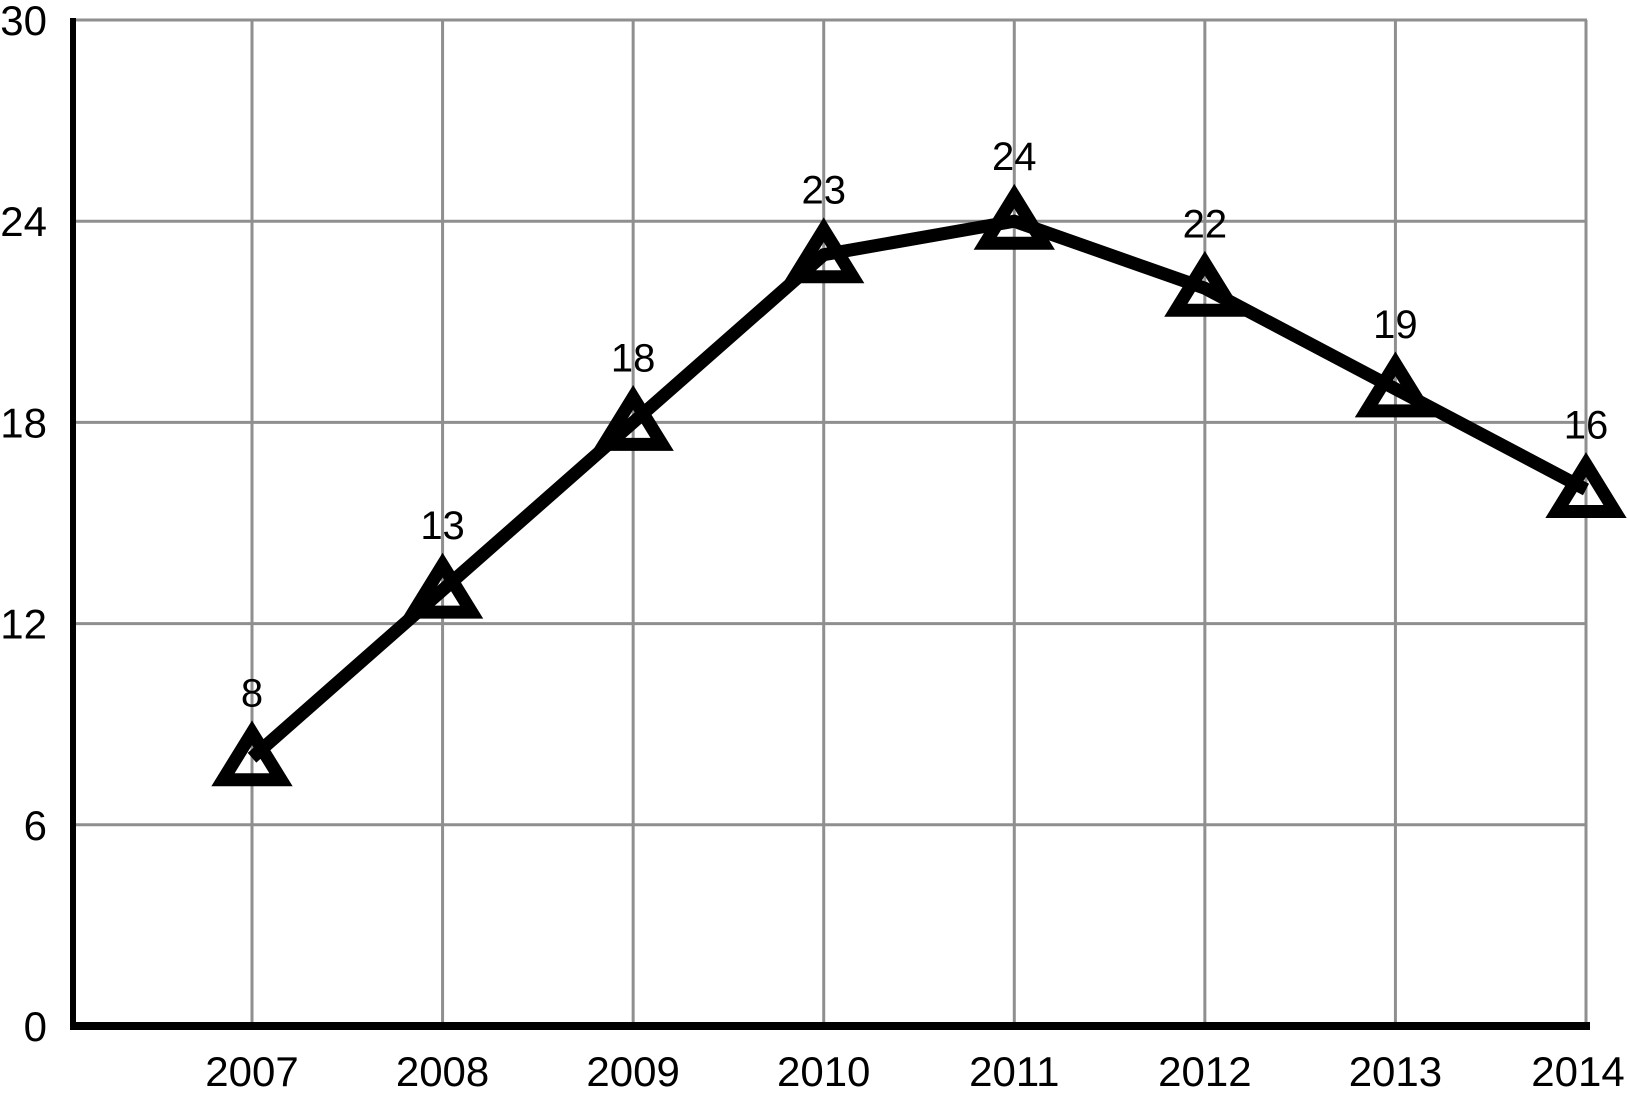 The height and width of the screenshot is (1096, 1628). I want to click on data-label: 19, so click(1395, 325).